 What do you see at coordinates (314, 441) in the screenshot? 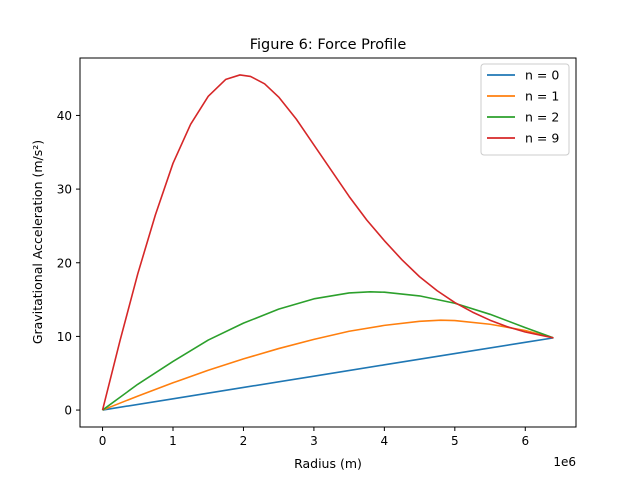
I see `x-tick-label: 3` at bounding box center [314, 441].